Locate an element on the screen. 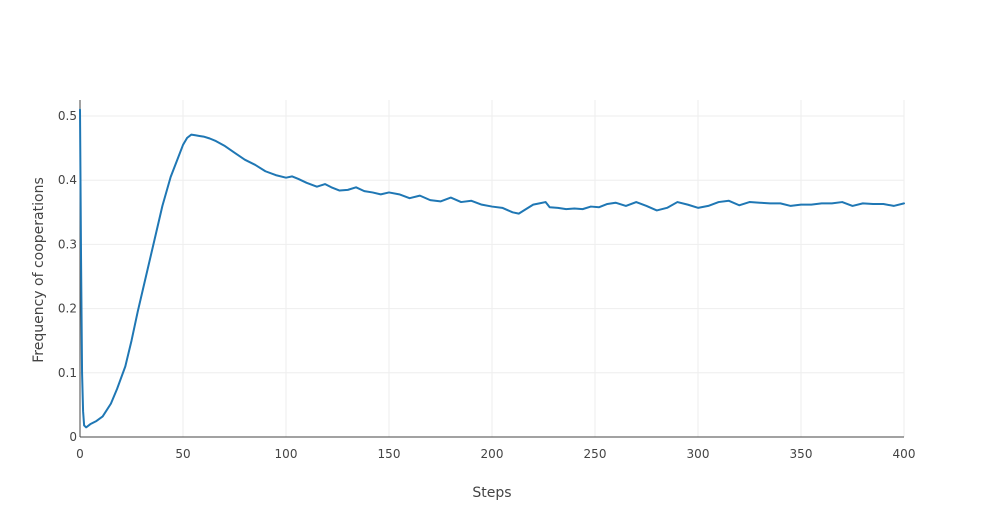  y-tick-label: 0.1 is located at coordinates (67, 373).